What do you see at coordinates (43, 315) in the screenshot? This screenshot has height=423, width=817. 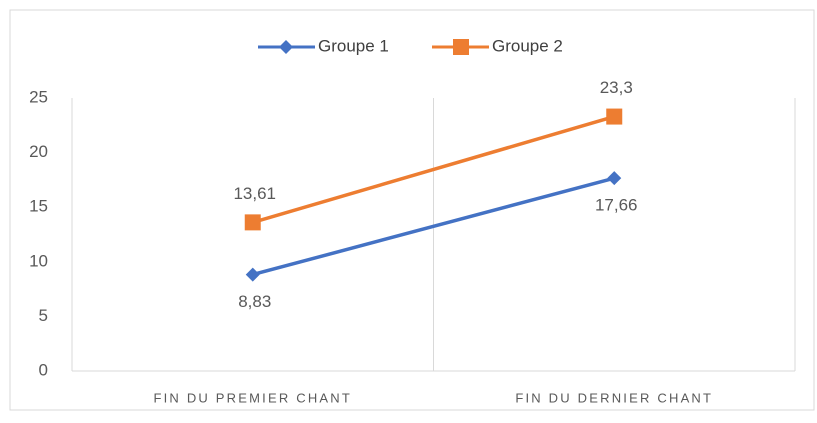 I see `y-tick-label: 5` at bounding box center [43, 315].